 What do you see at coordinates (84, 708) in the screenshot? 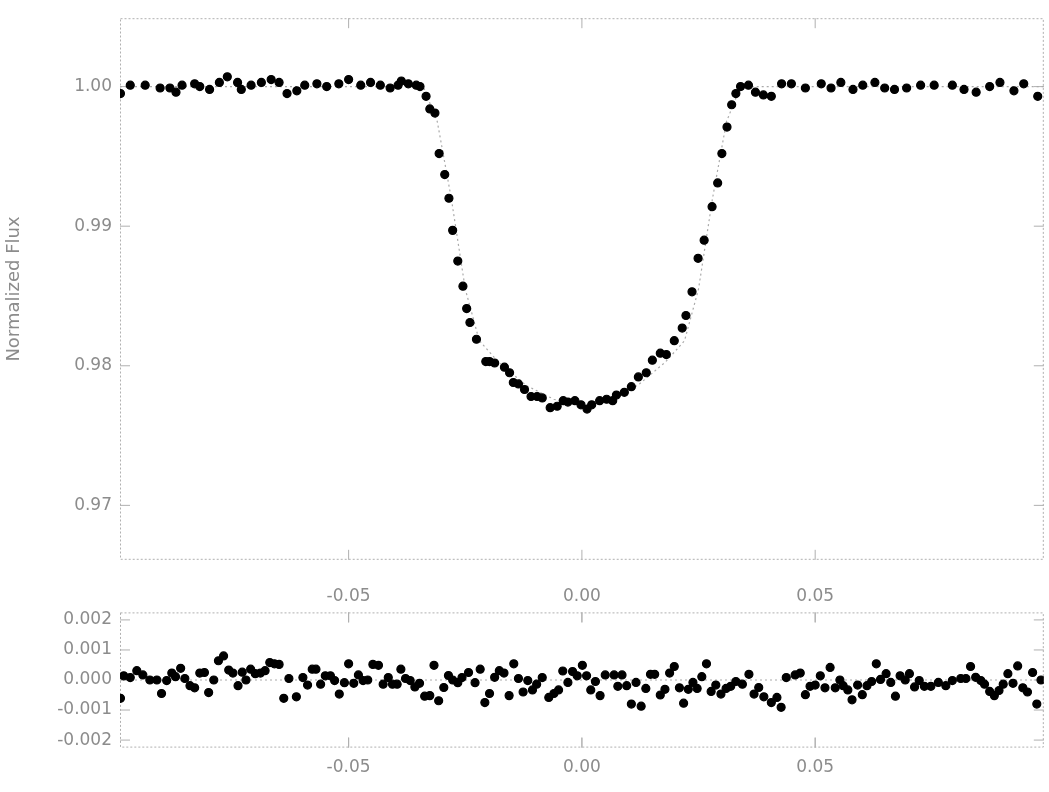
I see `y-tick-label: -0.001` at bounding box center [84, 708].